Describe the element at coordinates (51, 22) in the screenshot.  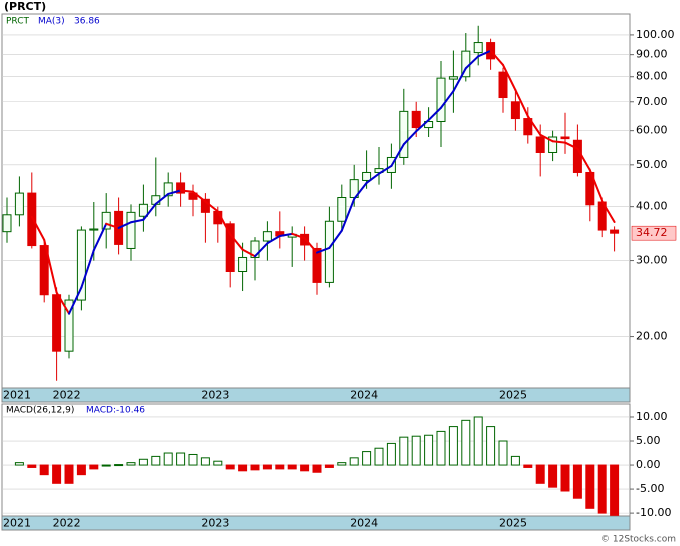
I see `legend-entry: MA(3)` at that location.